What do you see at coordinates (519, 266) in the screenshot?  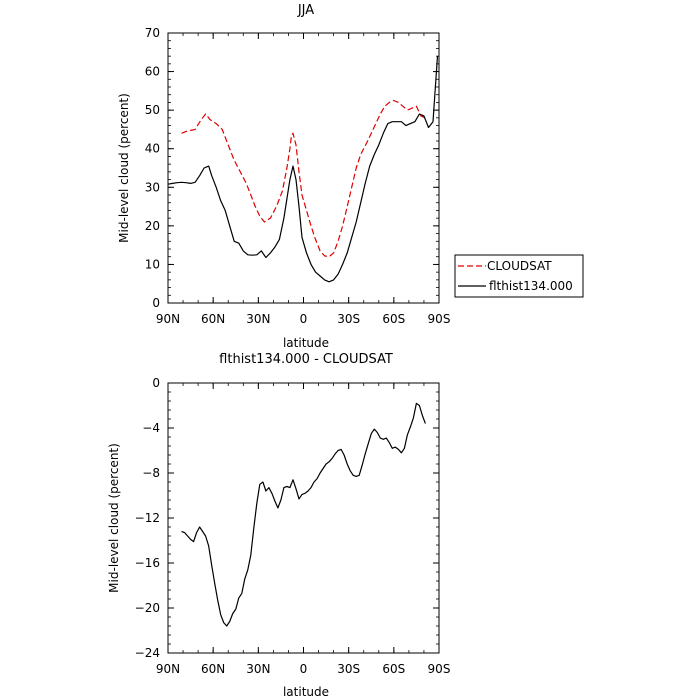 I see `legend-label-cloudsat: CLOUDSAT` at bounding box center [519, 266].